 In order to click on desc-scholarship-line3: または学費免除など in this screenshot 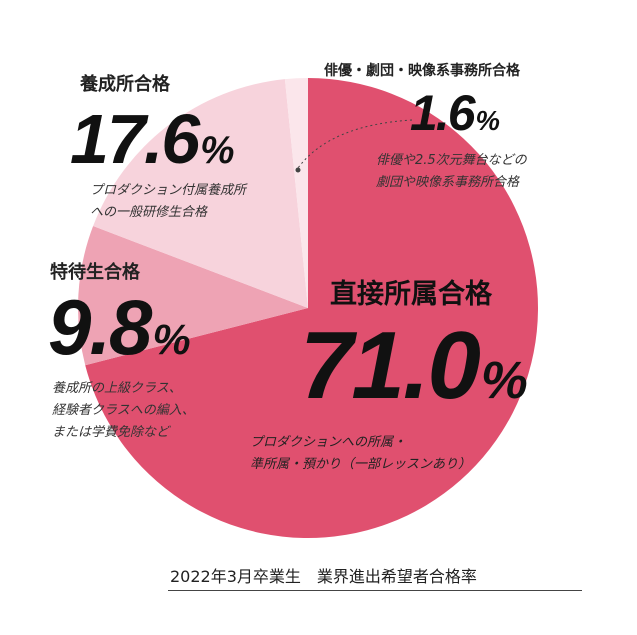, I will do `click(111, 432)`.